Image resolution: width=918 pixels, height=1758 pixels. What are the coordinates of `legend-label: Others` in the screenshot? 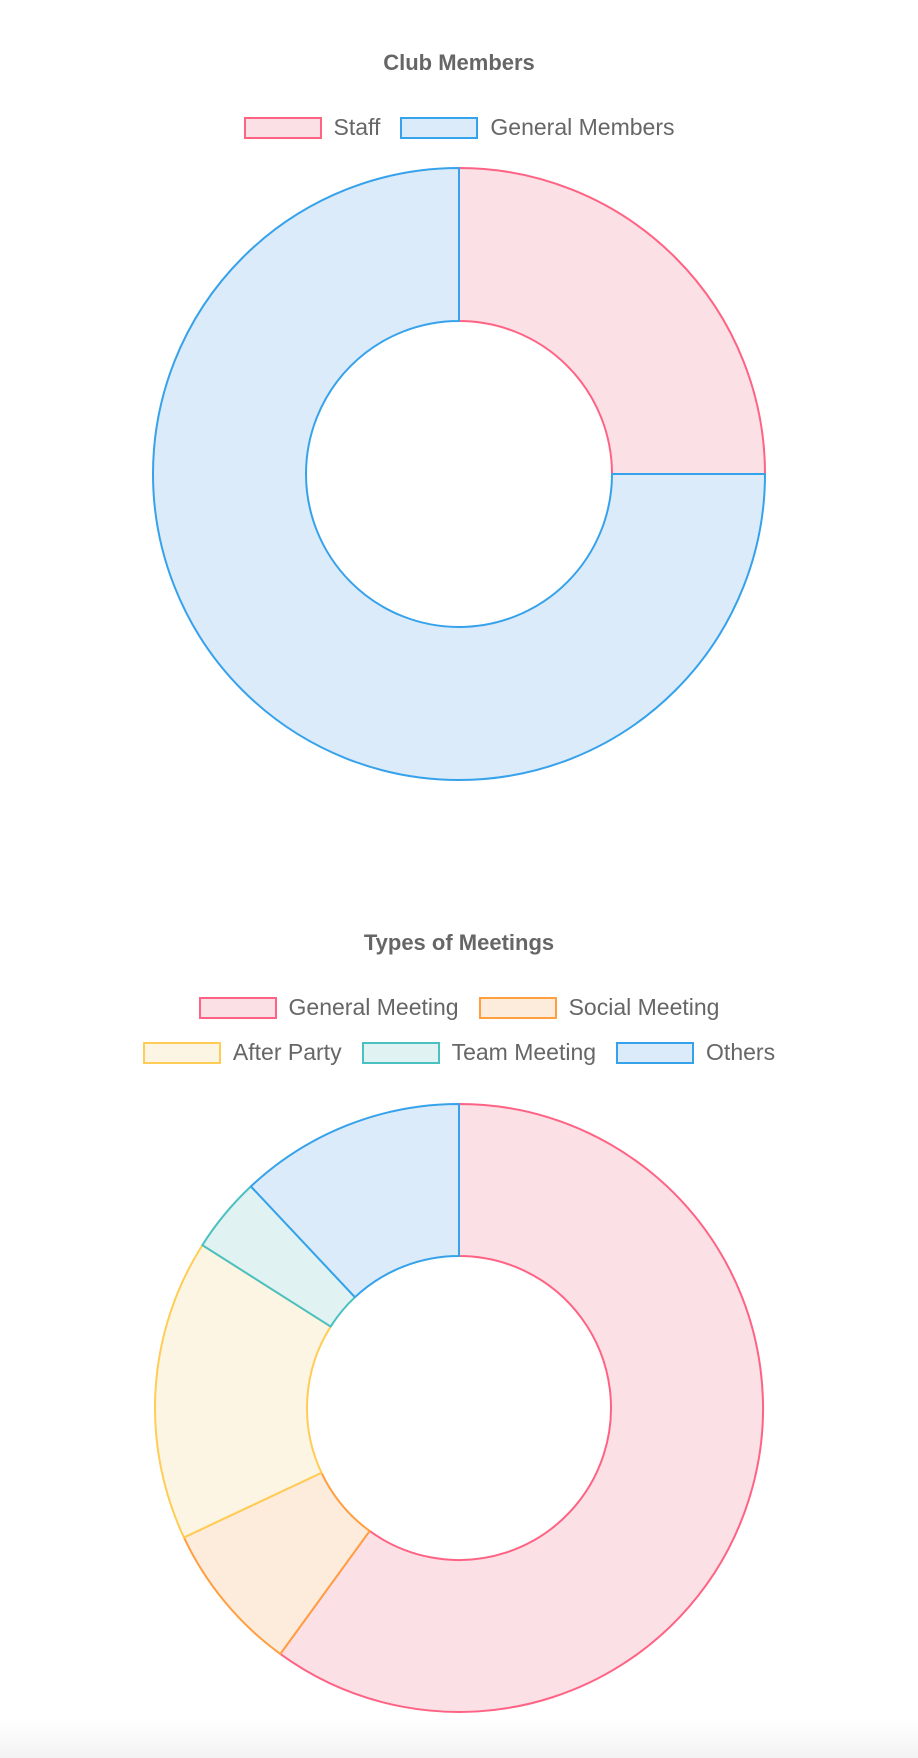 It's located at (741, 1052).